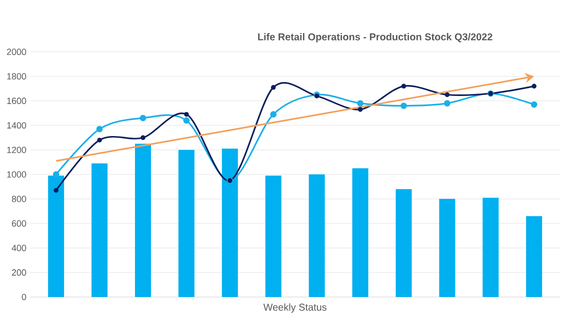 This screenshot has width=585, height=325. I want to click on chart-title: Life Retail Operations - Production Stock Q3/2022, so click(375, 37).